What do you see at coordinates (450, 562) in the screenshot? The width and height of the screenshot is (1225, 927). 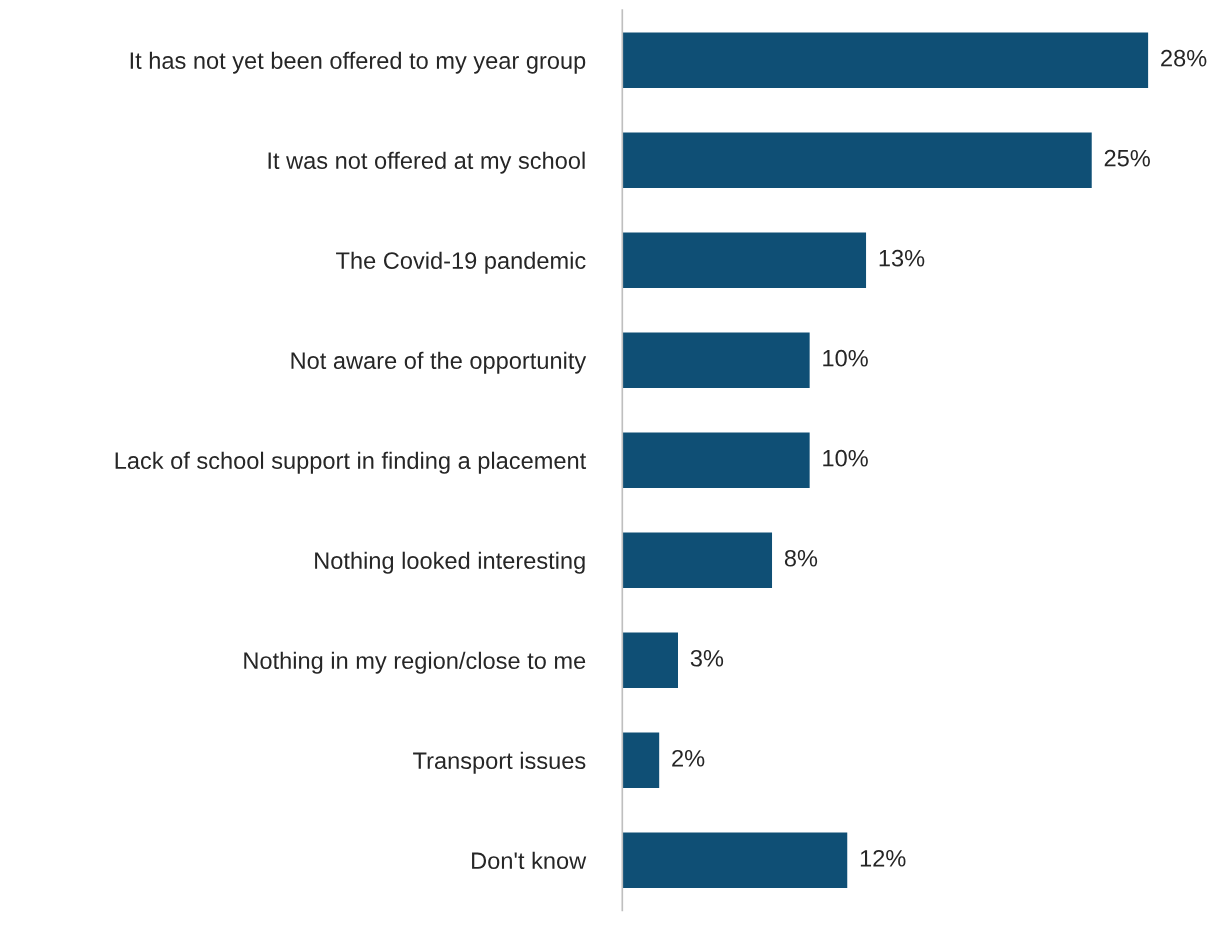 I see `y-tick-label: Nothing looked interesting` at bounding box center [450, 562].